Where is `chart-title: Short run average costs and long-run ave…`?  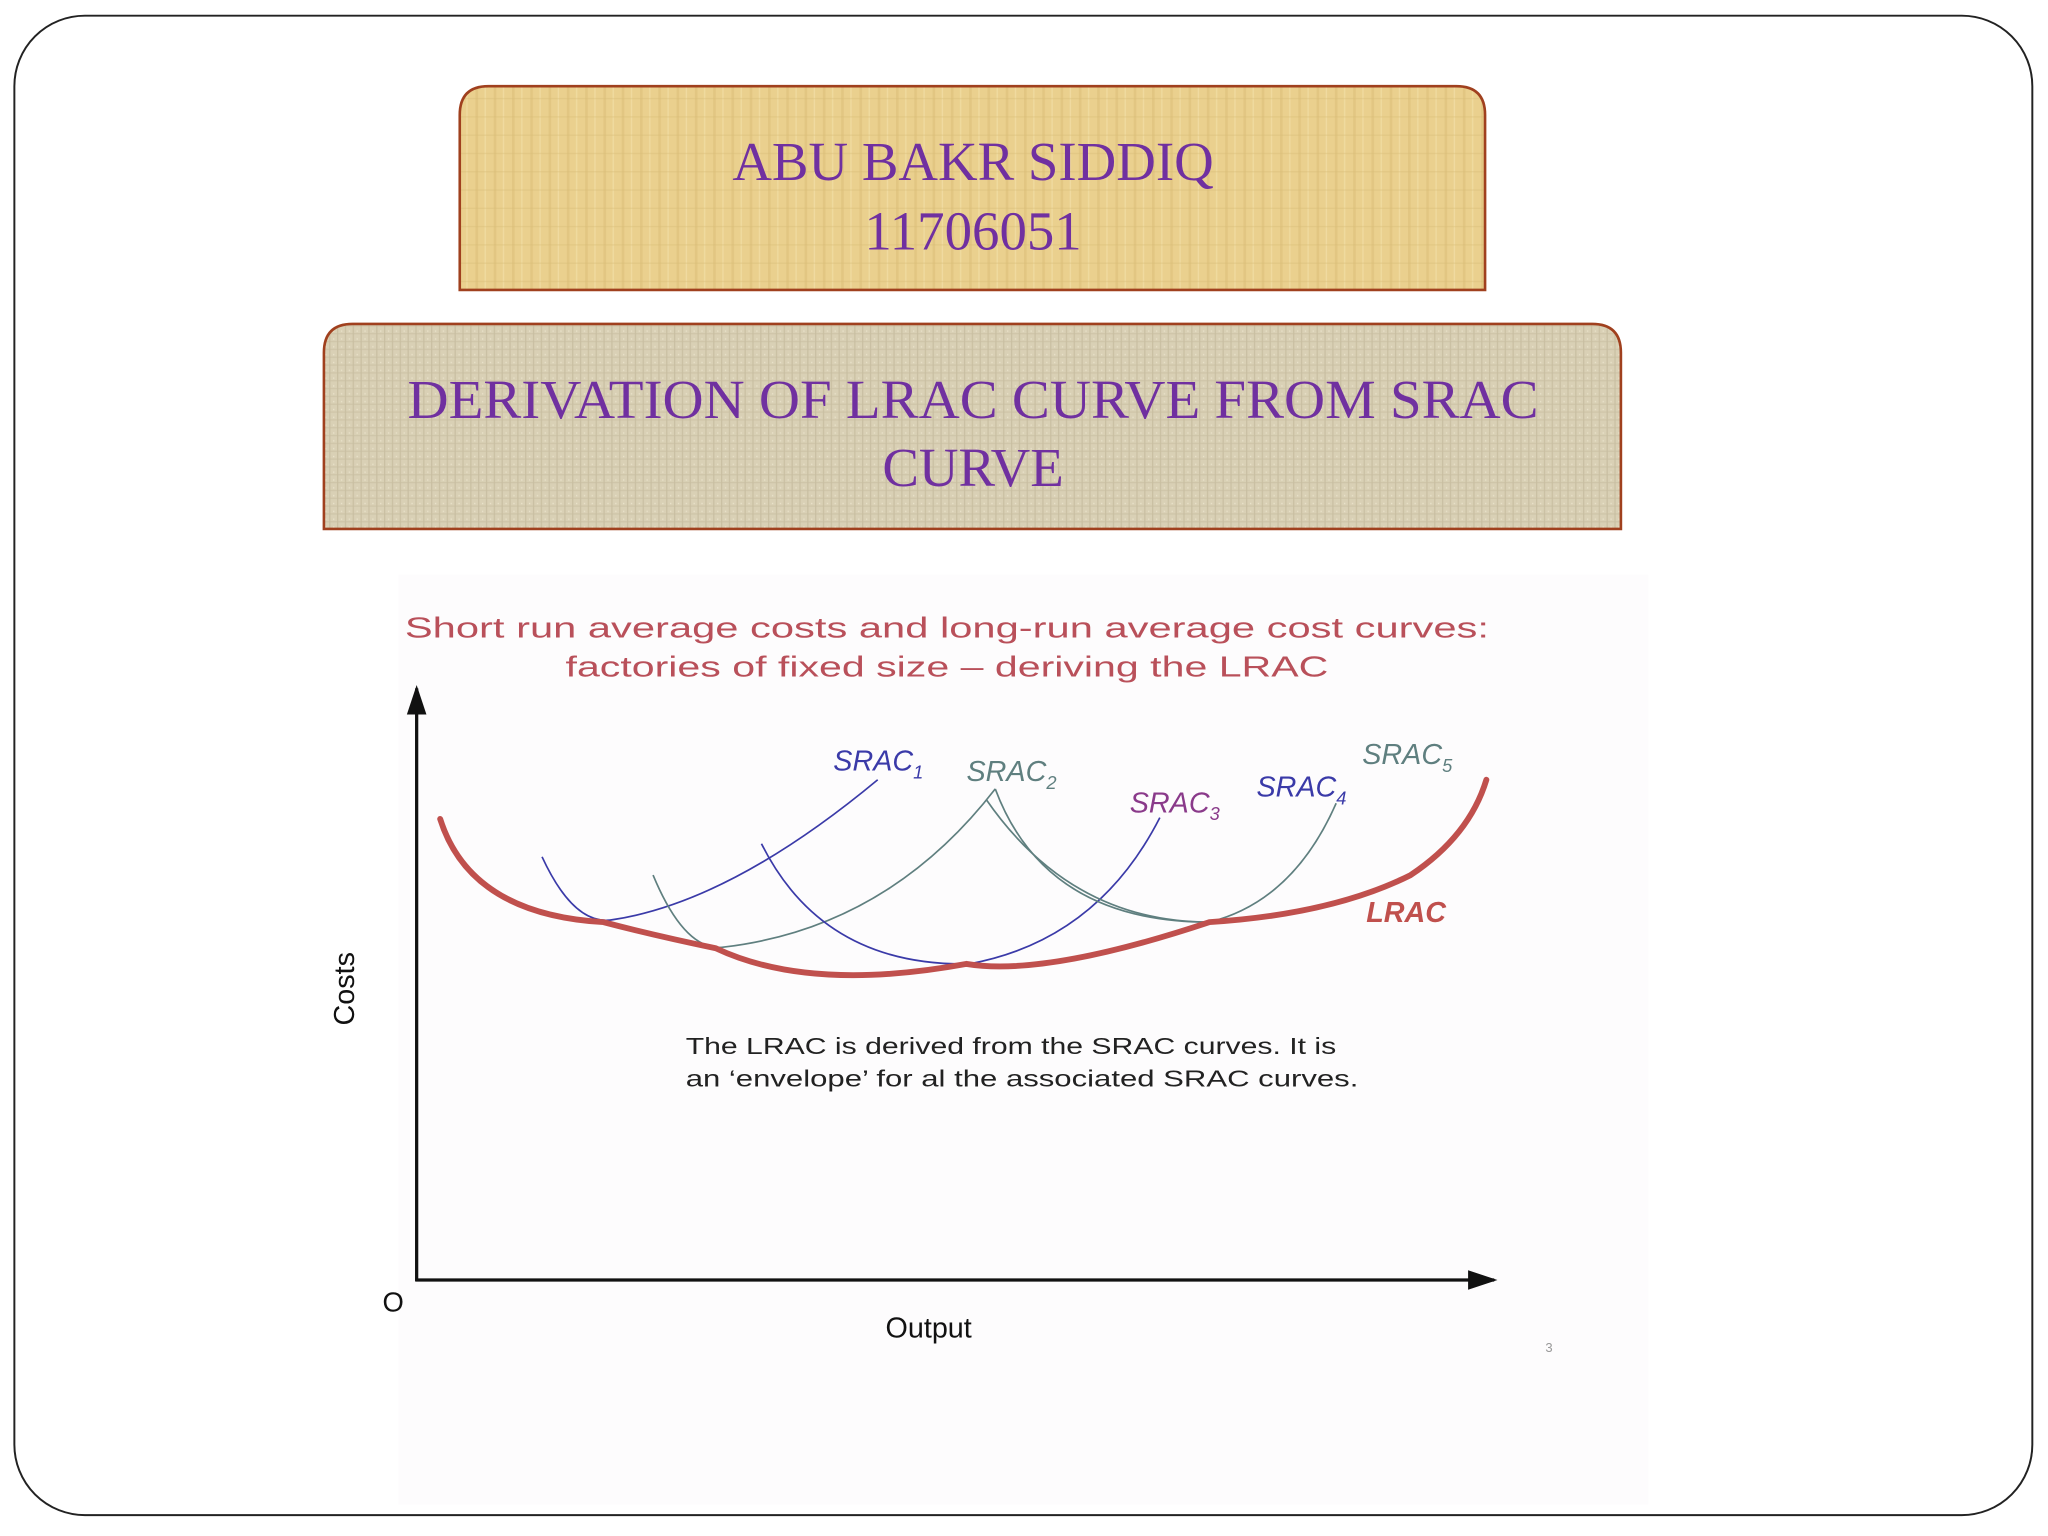
chart-title: Short run average costs and long-run ave… is located at coordinates (947, 628).